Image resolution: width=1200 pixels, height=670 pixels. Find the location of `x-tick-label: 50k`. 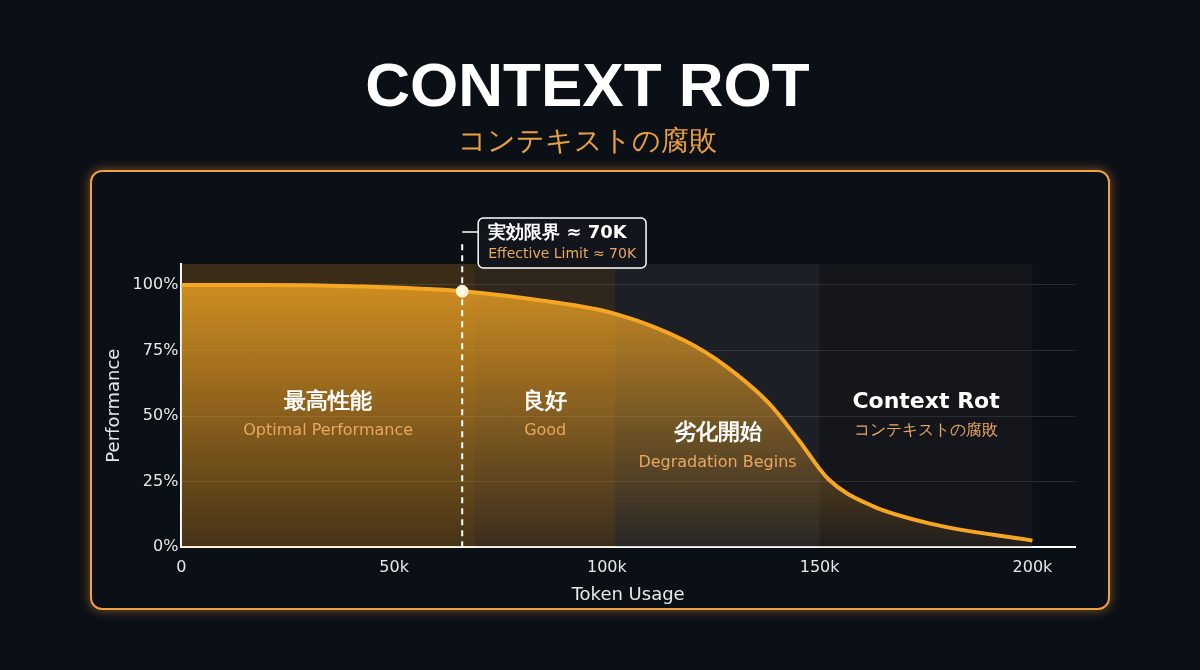

x-tick-label: 50k is located at coordinates (394, 566).